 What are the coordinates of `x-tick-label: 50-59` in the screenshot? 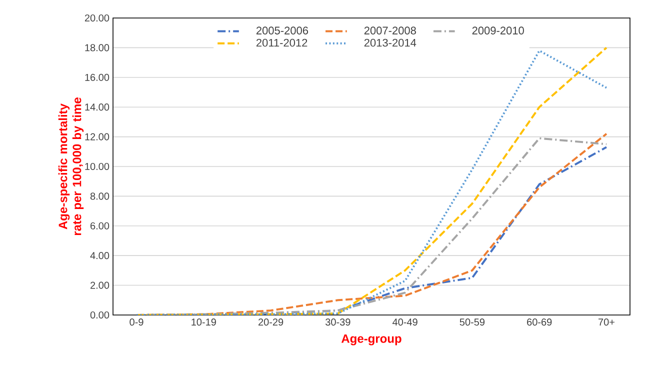 It's located at (472, 322).